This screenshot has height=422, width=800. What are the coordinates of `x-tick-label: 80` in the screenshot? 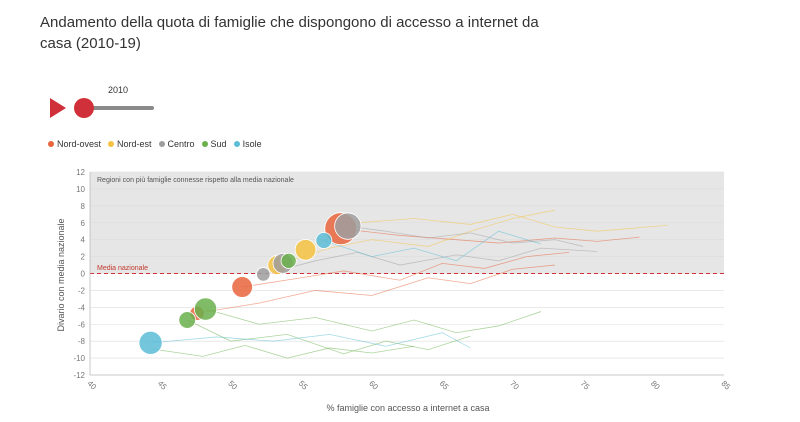 It's located at (655, 385).